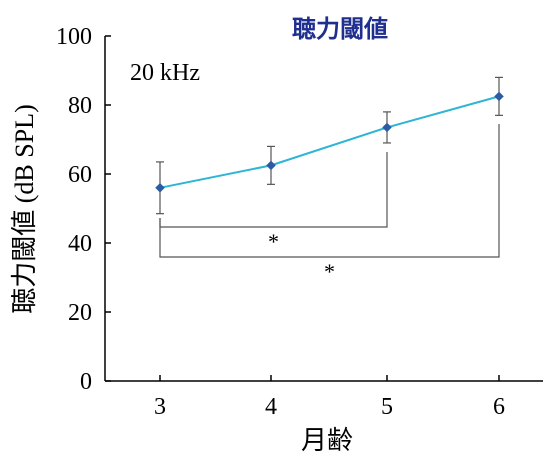  What do you see at coordinates (80, 175) in the screenshot?
I see `y-tick-label: 60` at bounding box center [80, 175].